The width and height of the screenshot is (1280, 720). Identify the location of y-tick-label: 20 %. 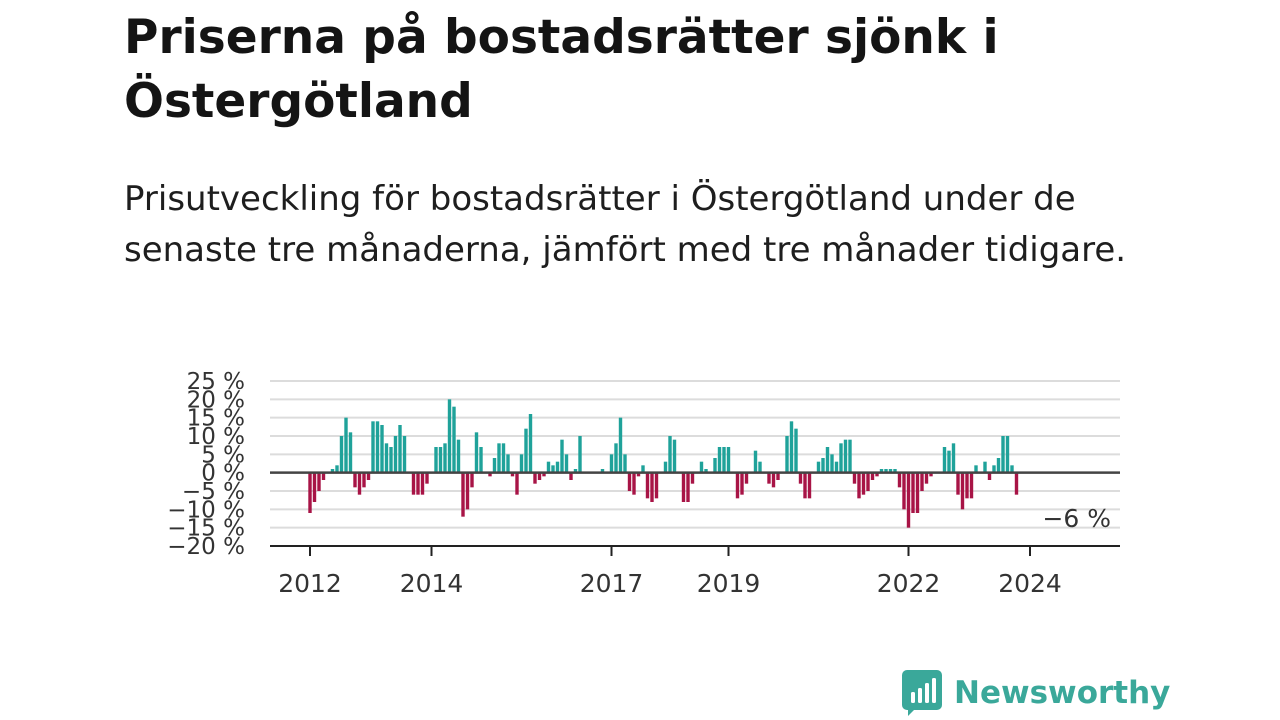
(216, 400).